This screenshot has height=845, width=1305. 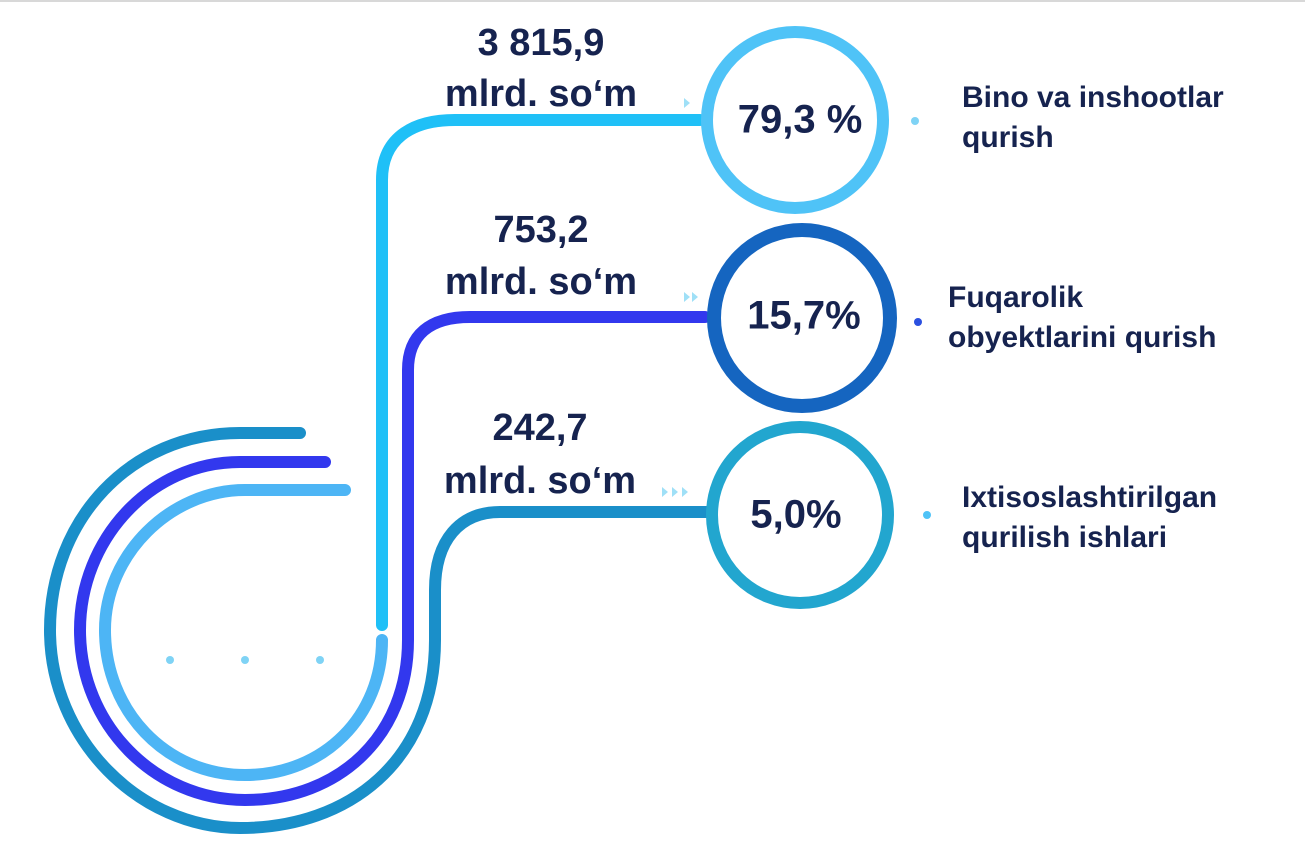 What do you see at coordinates (1064, 537) in the screenshot?
I see `label: qurilish ishlari` at bounding box center [1064, 537].